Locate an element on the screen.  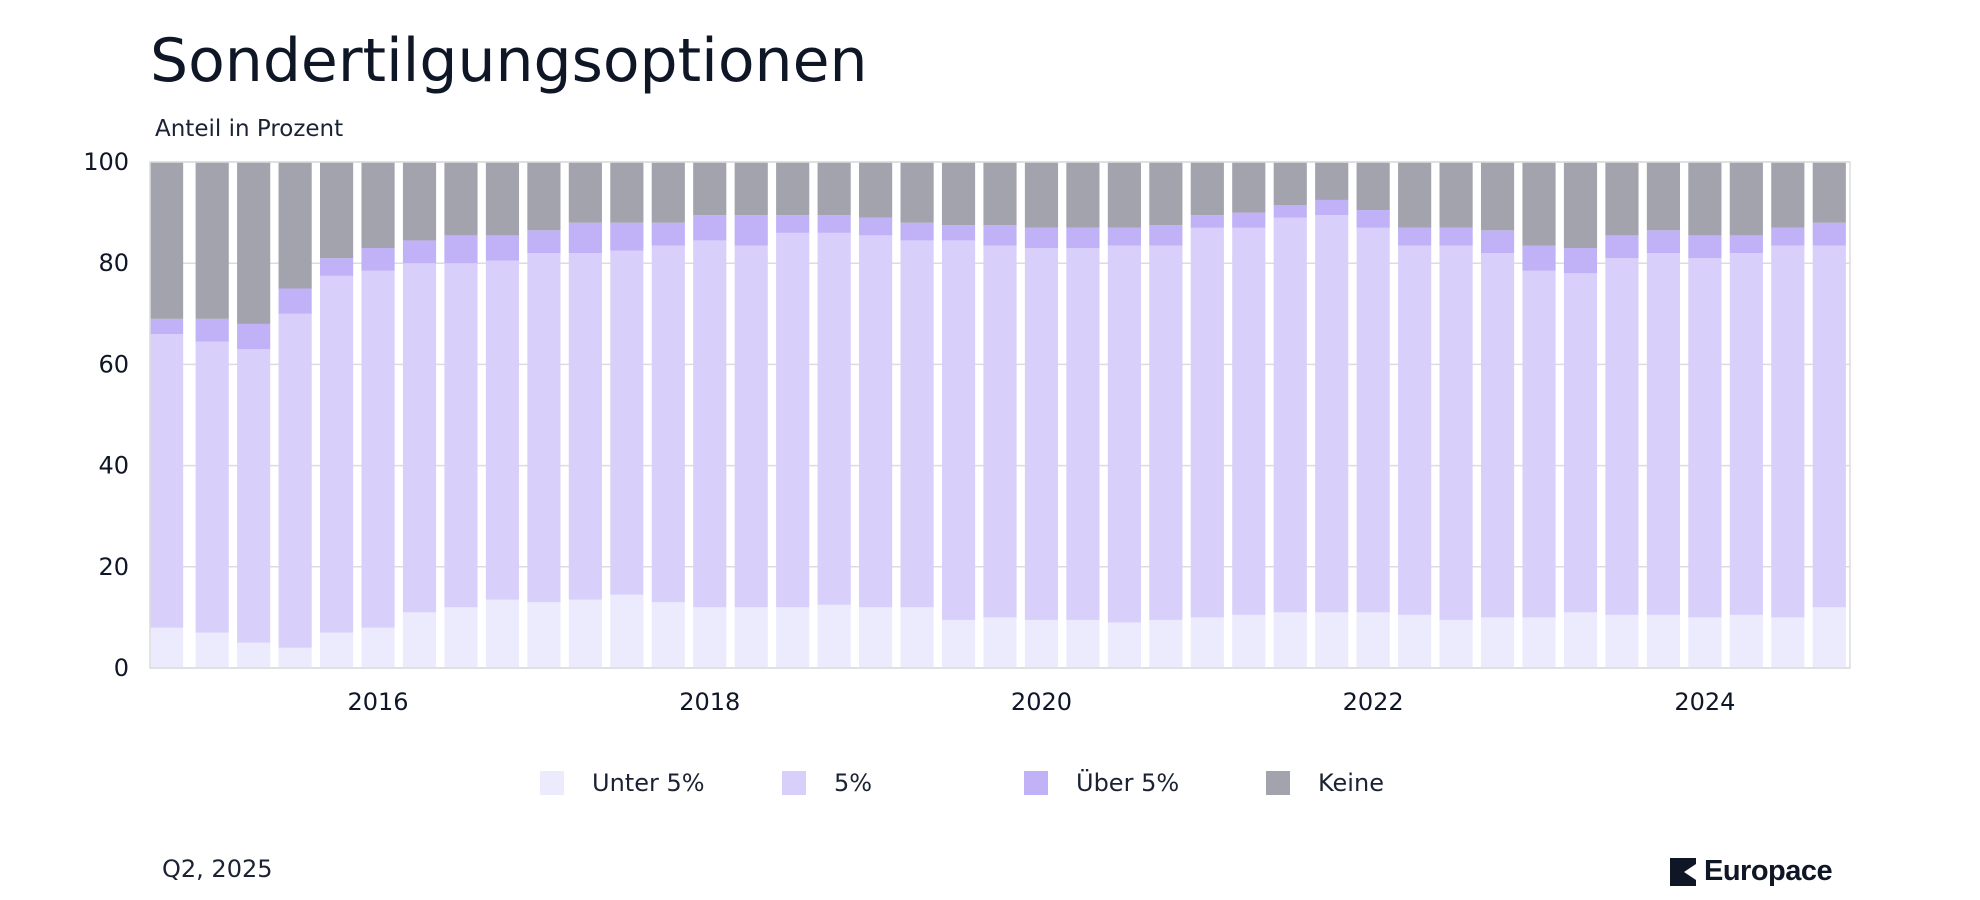
legend-label-unter-5: Unter 5% is located at coordinates (648, 783).